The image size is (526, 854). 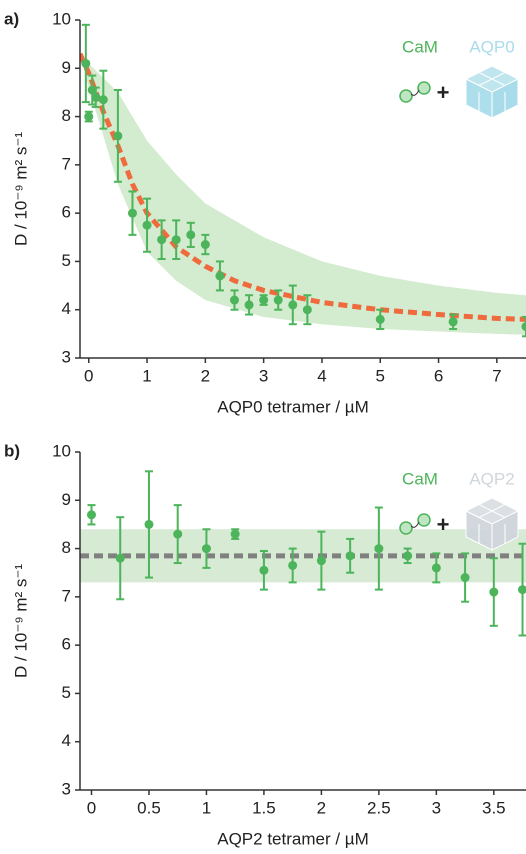 I want to click on x-tick-label: 1.5, so click(x=264, y=807).